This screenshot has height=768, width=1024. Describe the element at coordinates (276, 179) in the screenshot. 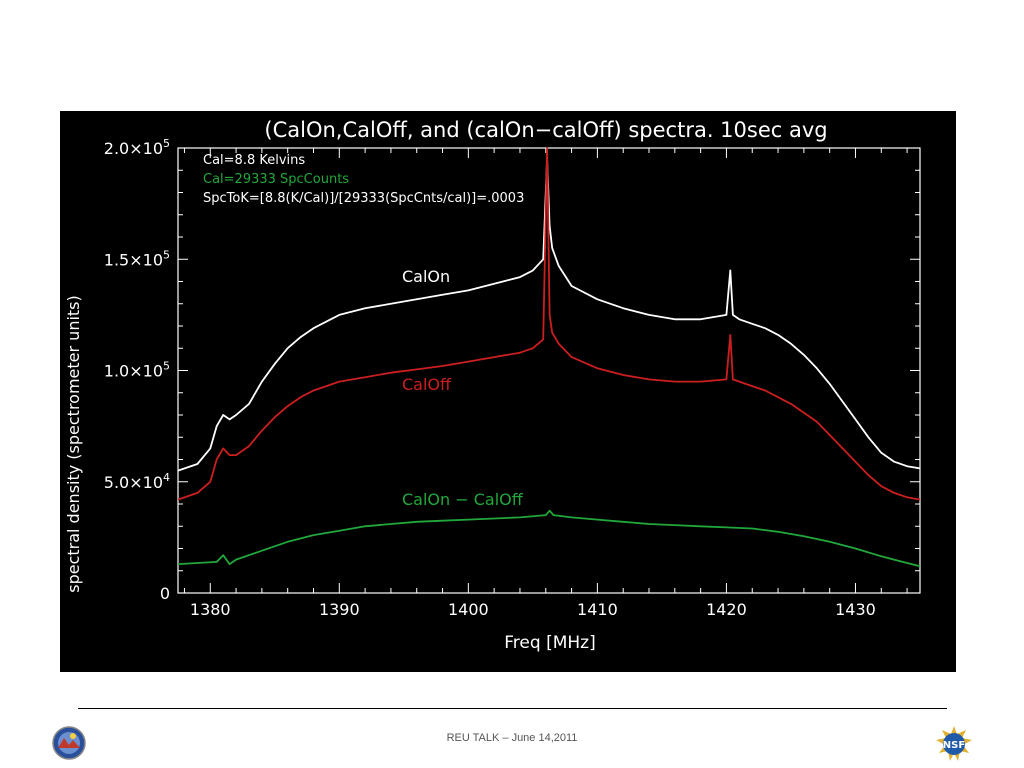

I see `annotation-cal-counts: Cal=29333 SpcCounts` at that location.